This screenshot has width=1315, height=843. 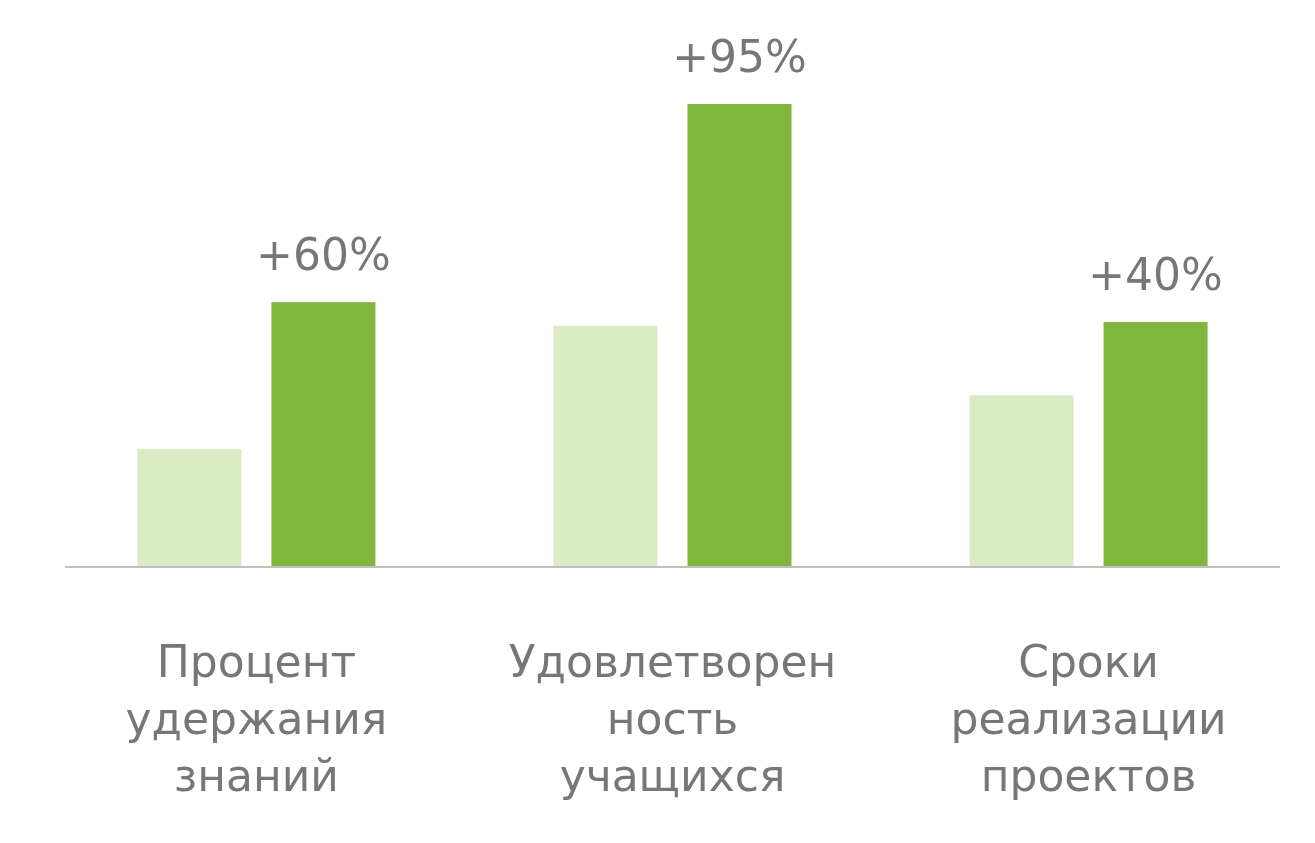 What do you see at coordinates (256, 718) in the screenshot?
I see `x-tick-label: Процент удержания знаний` at bounding box center [256, 718].